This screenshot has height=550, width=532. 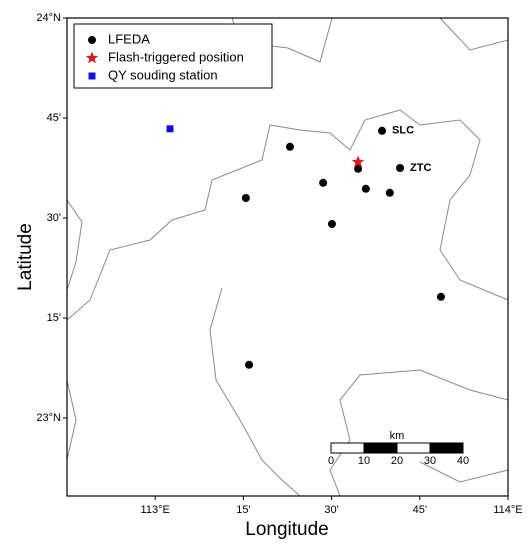 What do you see at coordinates (397, 461) in the screenshot?
I see `scale-label: 20` at bounding box center [397, 461].